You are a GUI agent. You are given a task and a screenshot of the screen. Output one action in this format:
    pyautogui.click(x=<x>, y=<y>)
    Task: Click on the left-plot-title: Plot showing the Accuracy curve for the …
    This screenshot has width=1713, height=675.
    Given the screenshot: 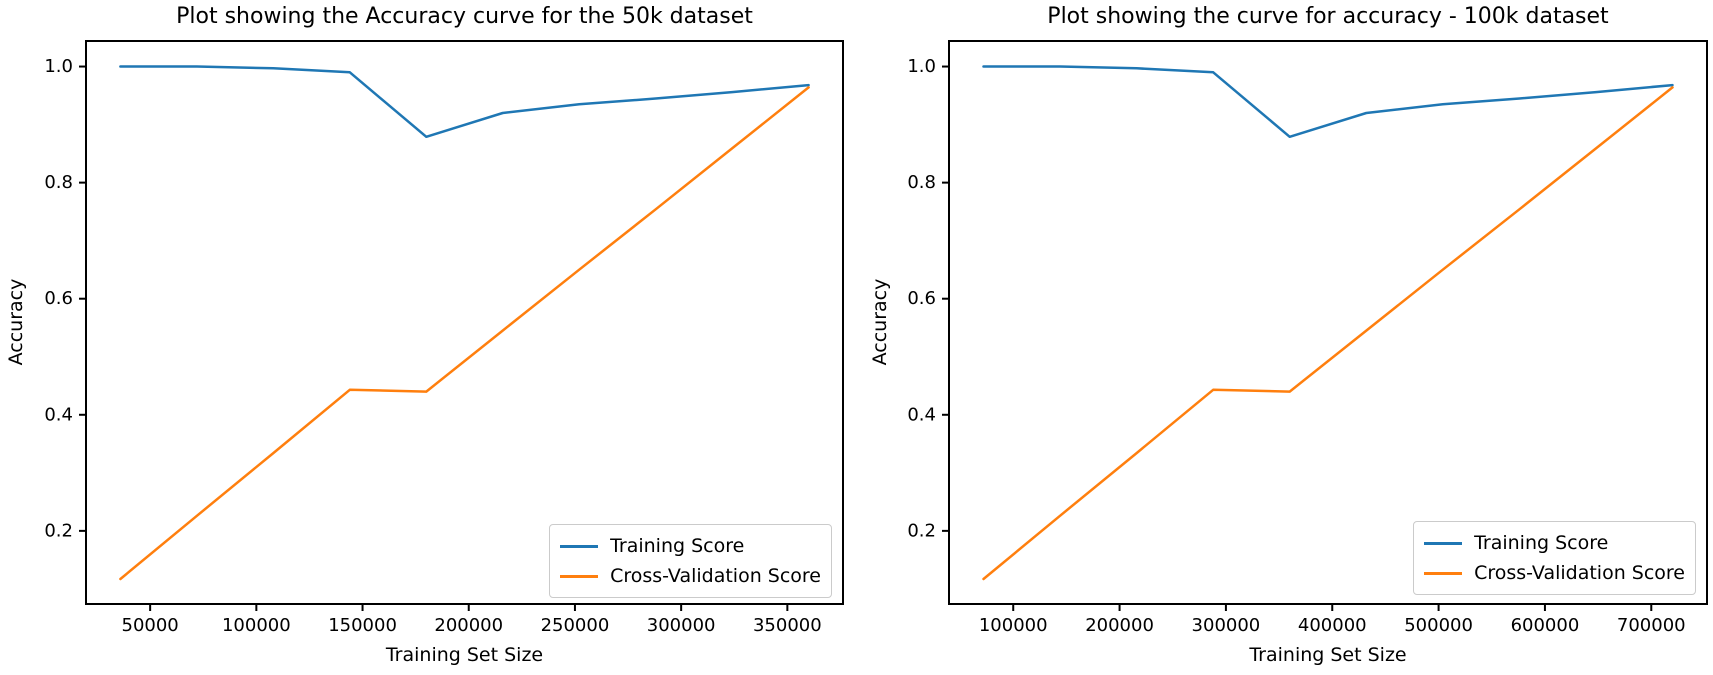 What is the action you would take?
    pyautogui.click(x=464, y=16)
    